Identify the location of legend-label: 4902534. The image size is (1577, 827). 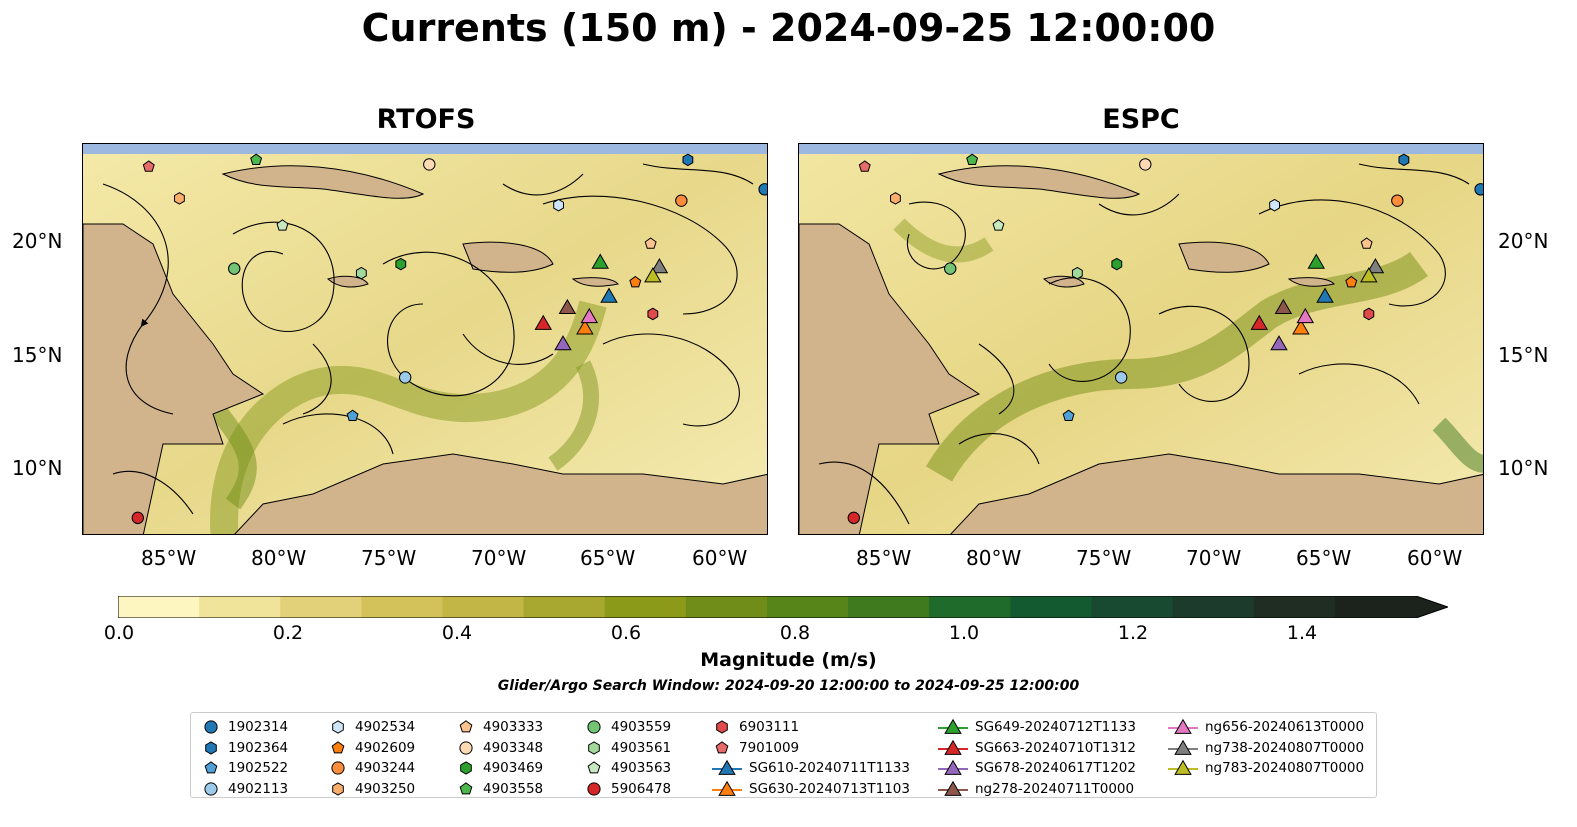
(385, 727).